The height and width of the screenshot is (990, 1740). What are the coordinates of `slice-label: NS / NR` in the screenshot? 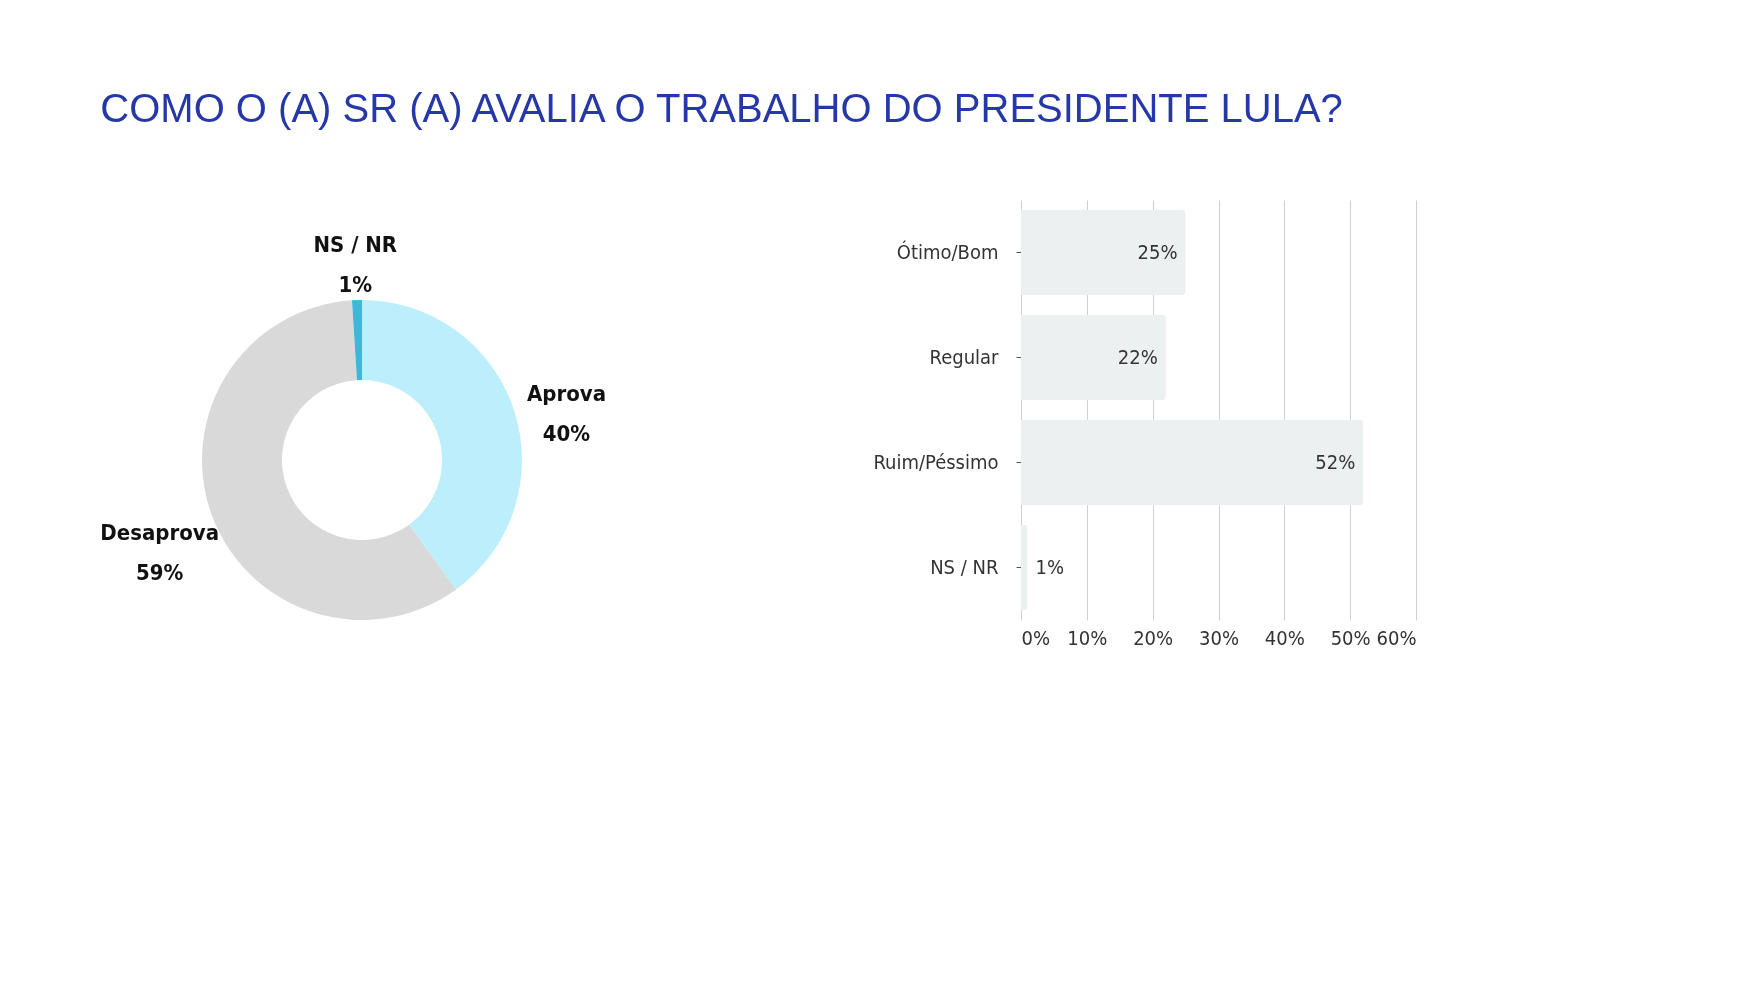 It's located at (355, 245).